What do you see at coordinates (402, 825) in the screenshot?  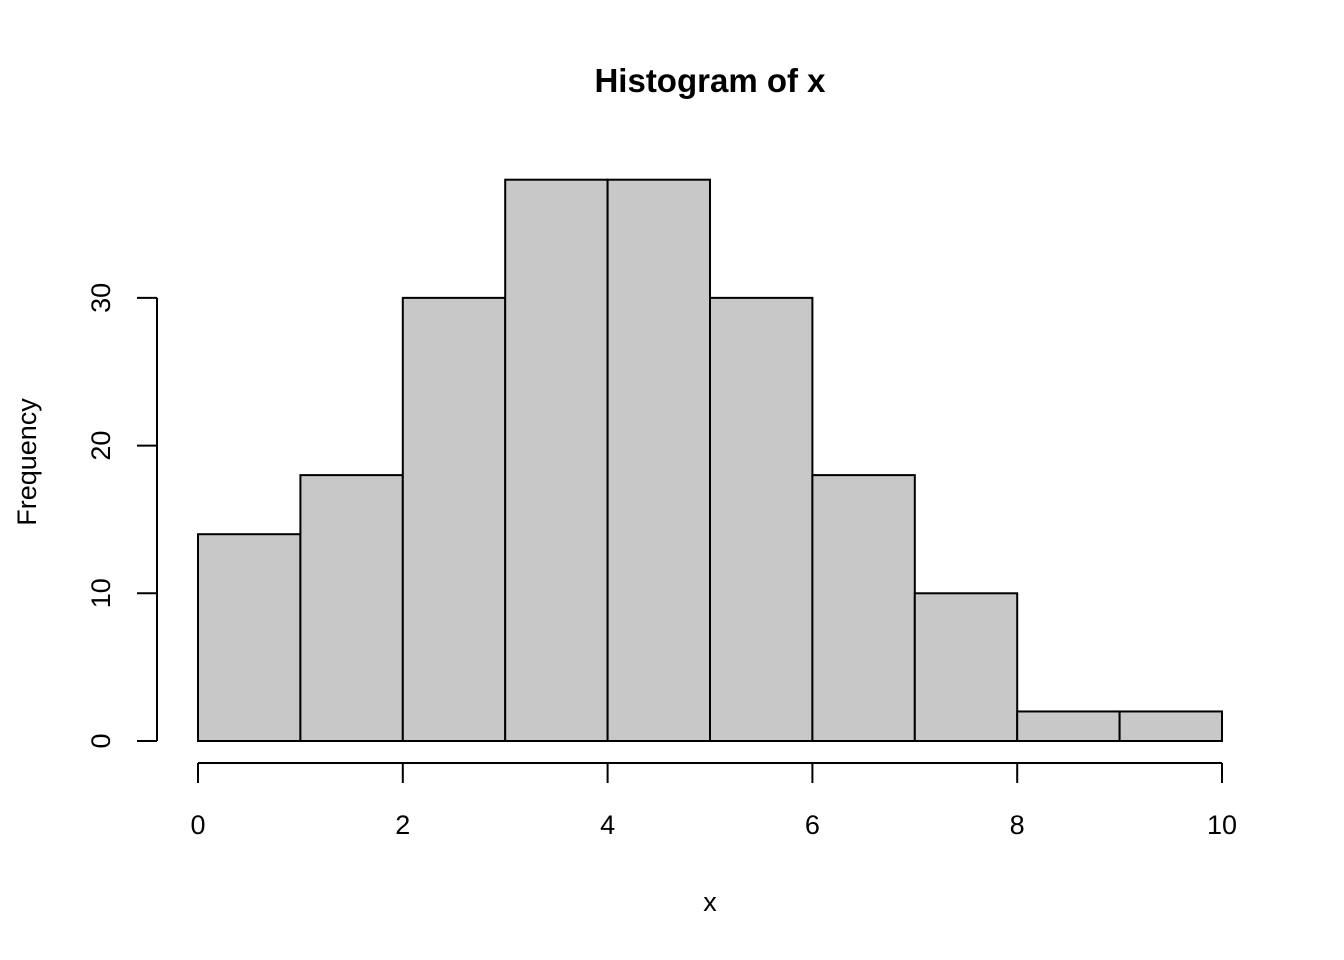 I see `x-tick-label: 2` at bounding box center [402, 825].